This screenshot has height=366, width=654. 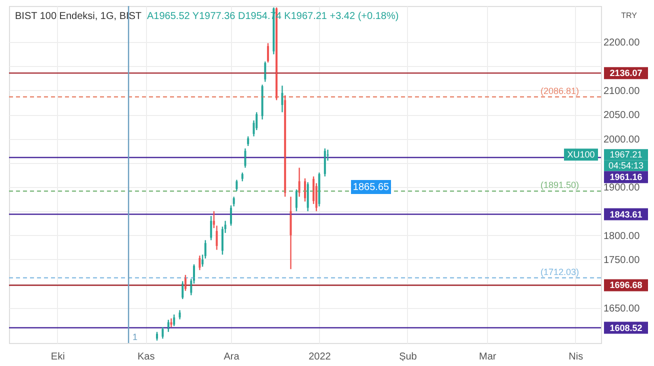 I want to click on x-tick-label: Nis, so click(x=576, y=357).